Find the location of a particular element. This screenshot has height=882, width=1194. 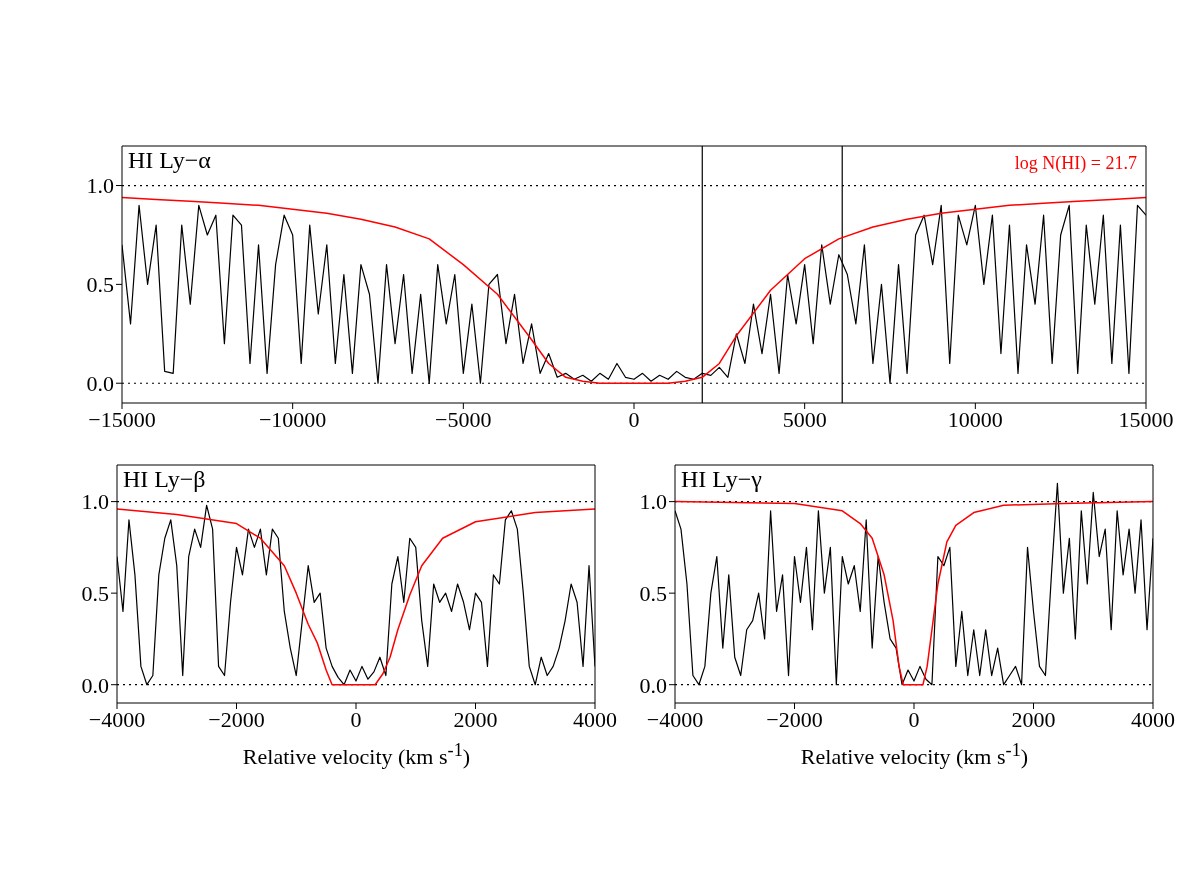

x-tick-label: 5000 is located at coordinates (804, 419).